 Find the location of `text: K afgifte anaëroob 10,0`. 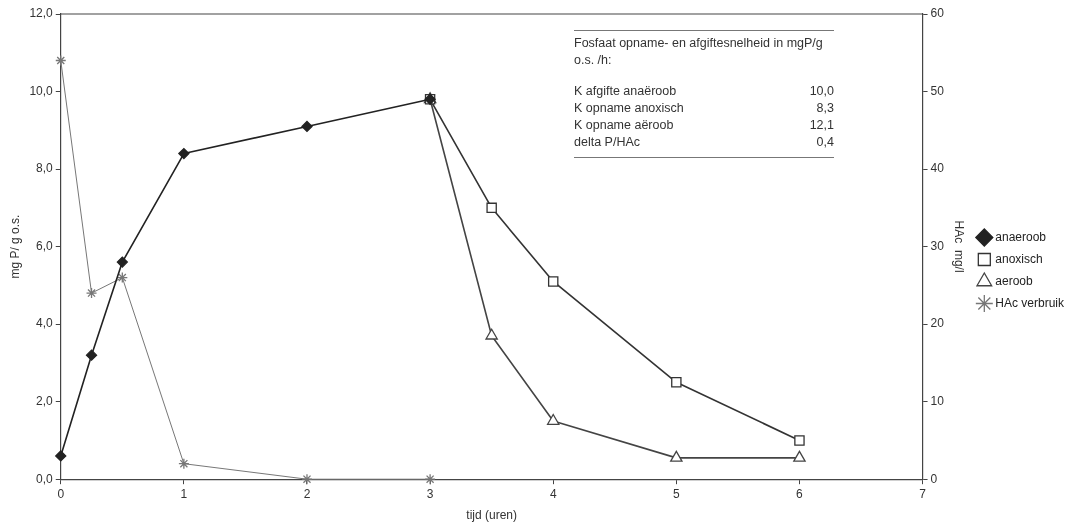

text: K afgifte anaëroob 10,0 is located at coordinates (704, 91).